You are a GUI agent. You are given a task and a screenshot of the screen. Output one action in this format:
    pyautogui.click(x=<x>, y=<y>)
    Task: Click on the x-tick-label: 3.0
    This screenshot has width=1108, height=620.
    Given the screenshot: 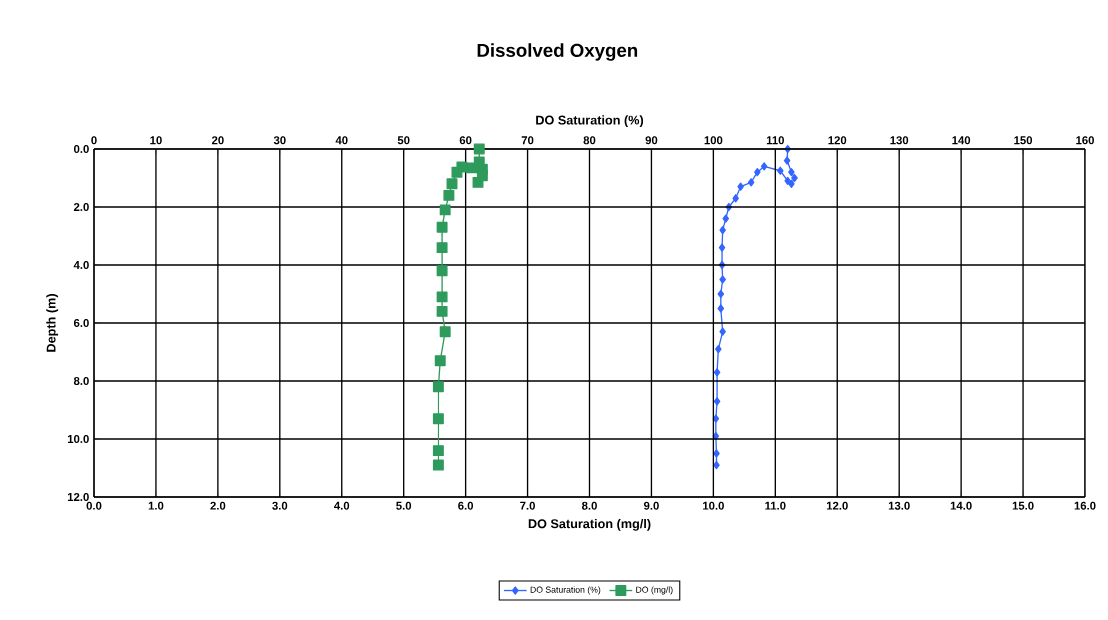 What is the action you would take?
    pyautogui.click(x=280, y=505)
    